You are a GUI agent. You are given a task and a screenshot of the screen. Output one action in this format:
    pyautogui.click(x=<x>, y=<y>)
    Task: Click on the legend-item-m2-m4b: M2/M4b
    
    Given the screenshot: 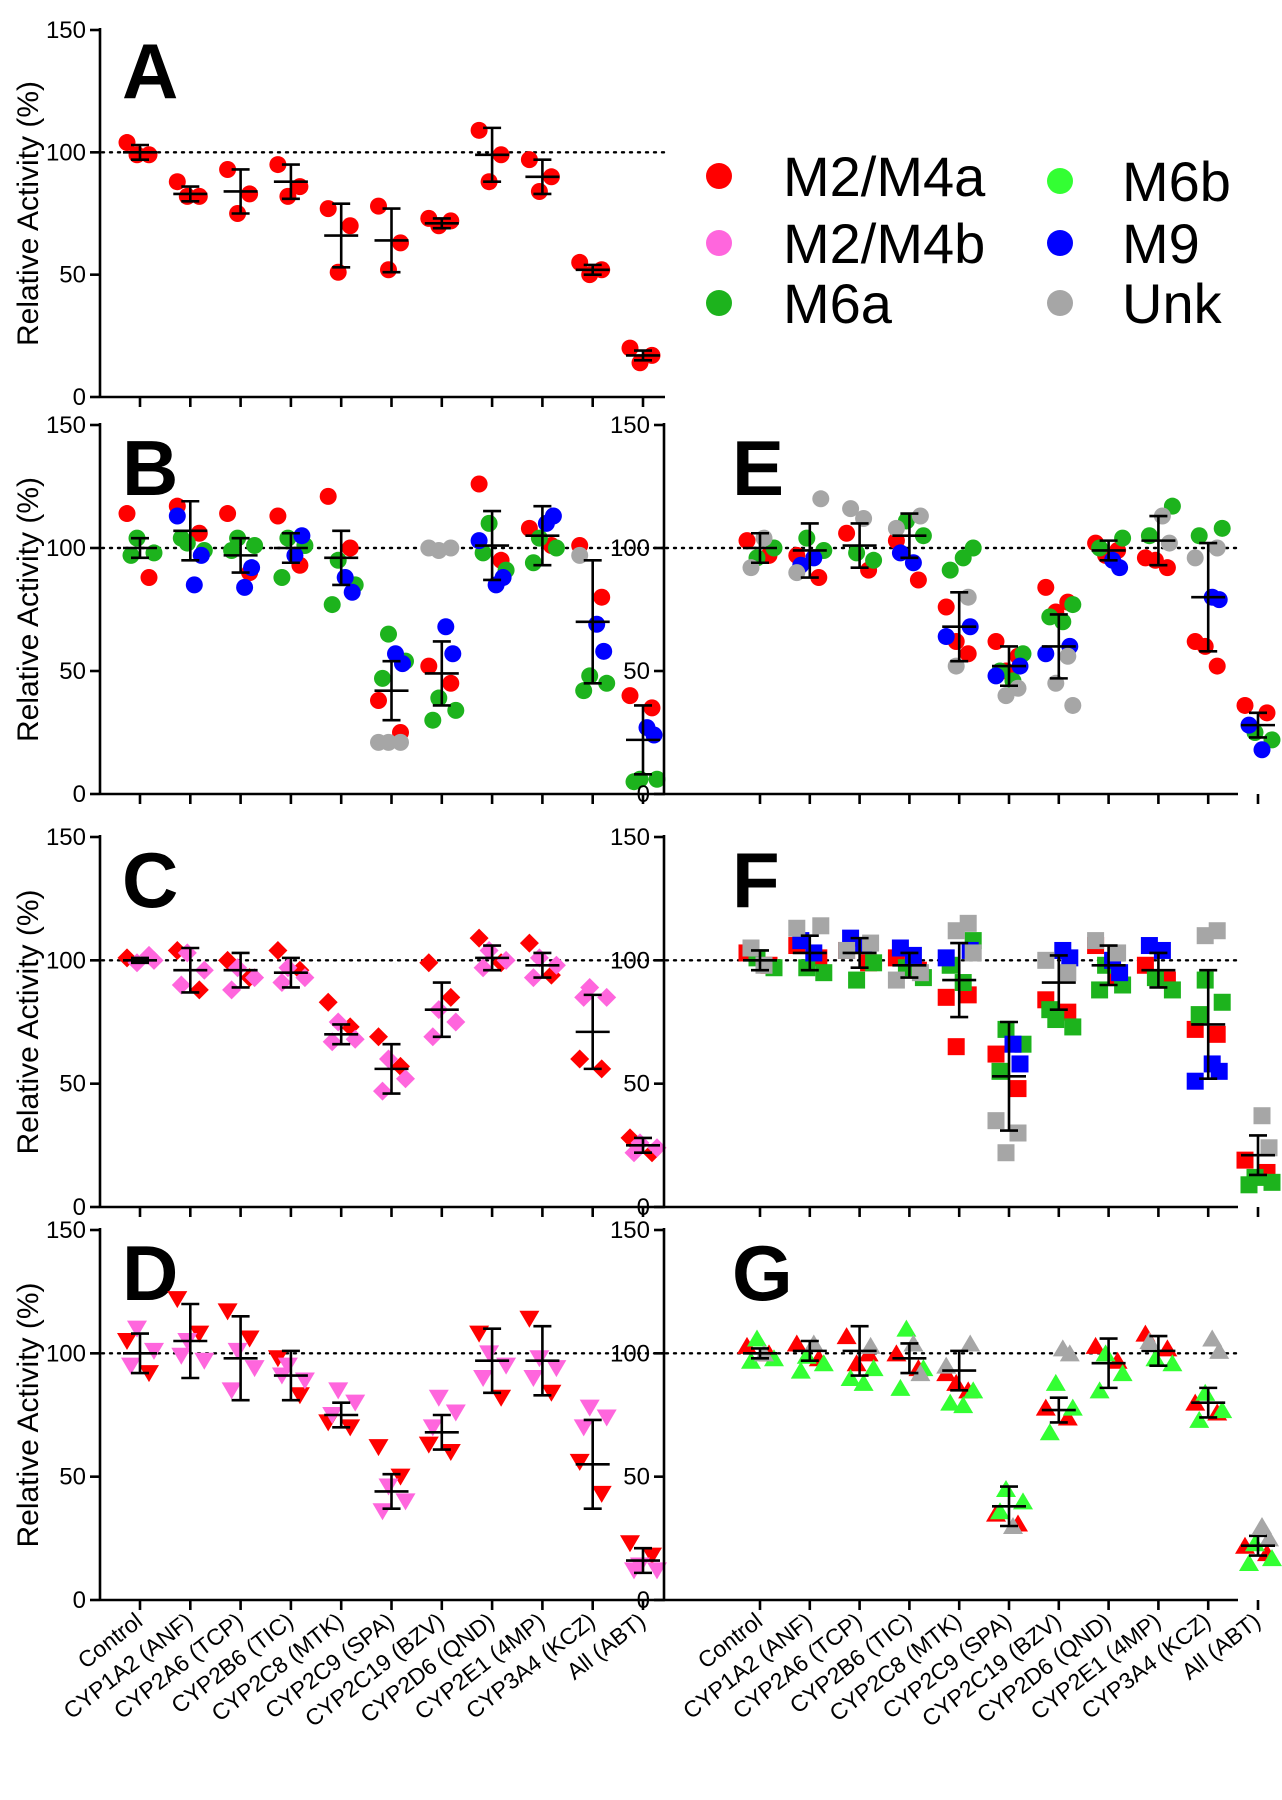 What is the action you would take?
    pyautogui.click(x=845, y=243)
    